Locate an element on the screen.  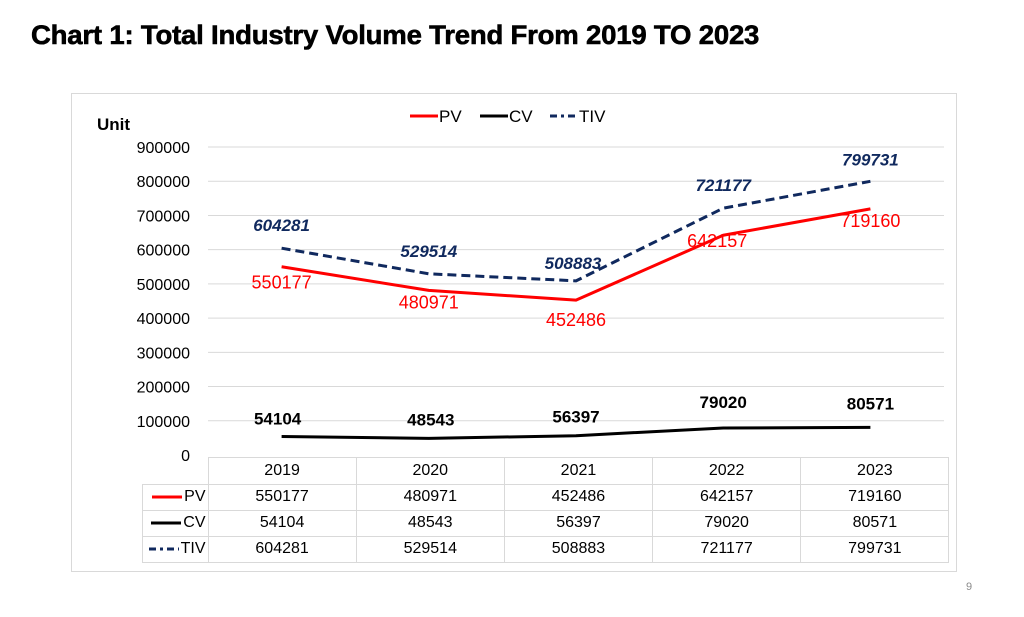
legend-label: PV is located at coordinates (450, 116).